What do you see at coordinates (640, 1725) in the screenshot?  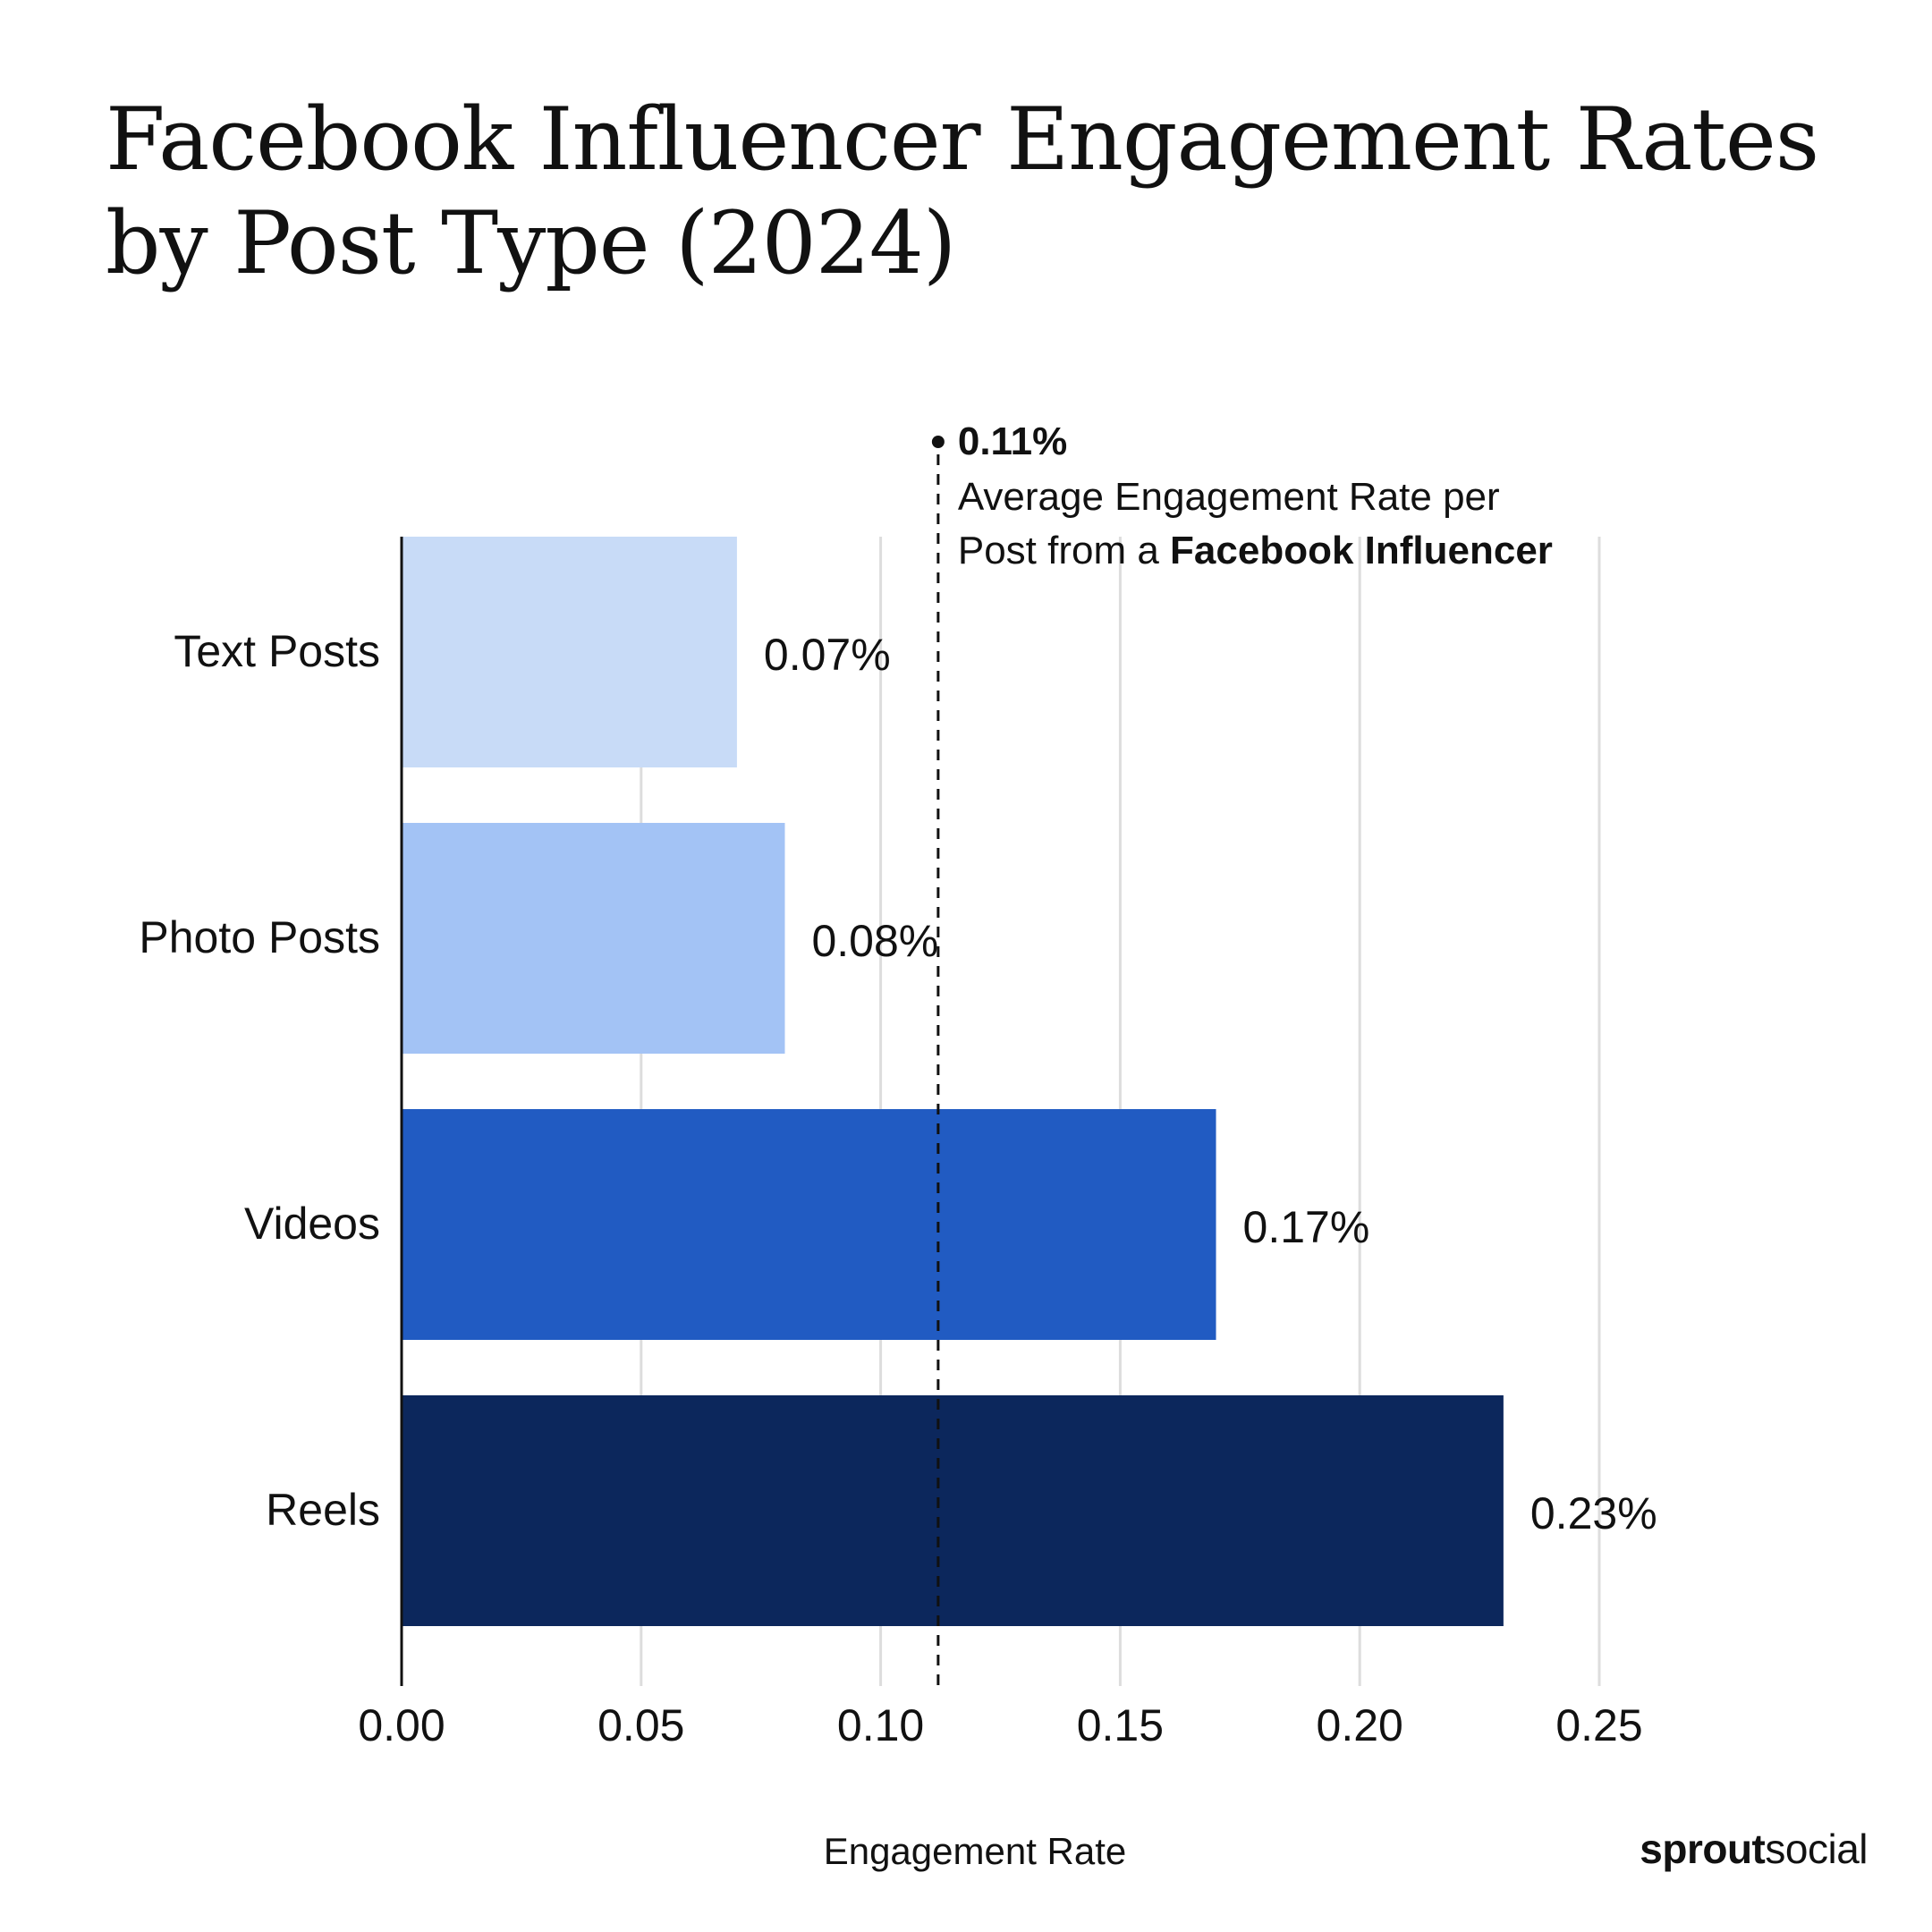 I see `x-tick-label: 0.05` at bounding box center [640, 1725].